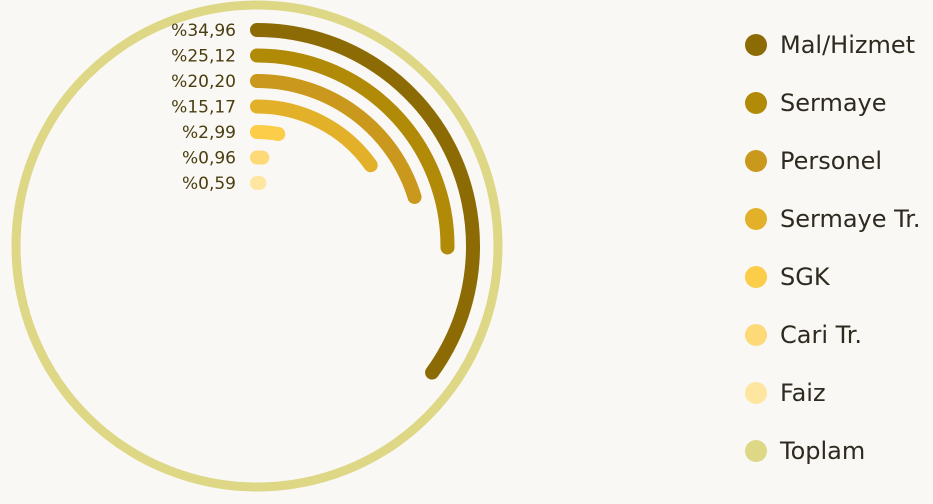 This screenshot has height=504, width=933. I want to click on legend-item-toplam: Toplam, so click(805, 451).